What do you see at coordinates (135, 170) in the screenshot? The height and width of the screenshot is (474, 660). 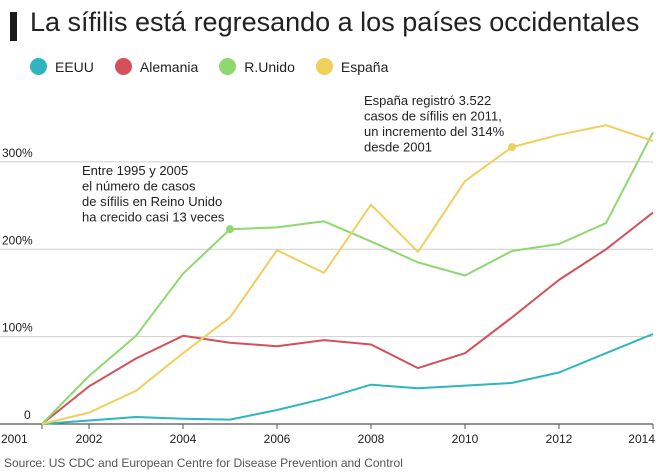 I see `annotation-line: Entre 1995 y 2005` at bounding box center [135, 170].